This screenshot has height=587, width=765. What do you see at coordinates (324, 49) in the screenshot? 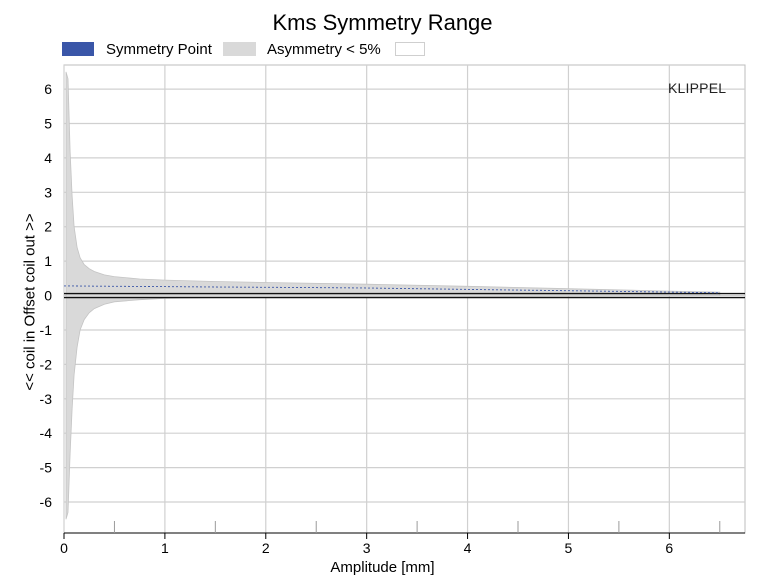
I see `legend-label-asymmetry: Asymmetry < 5%` at bounding box center [324, 49].